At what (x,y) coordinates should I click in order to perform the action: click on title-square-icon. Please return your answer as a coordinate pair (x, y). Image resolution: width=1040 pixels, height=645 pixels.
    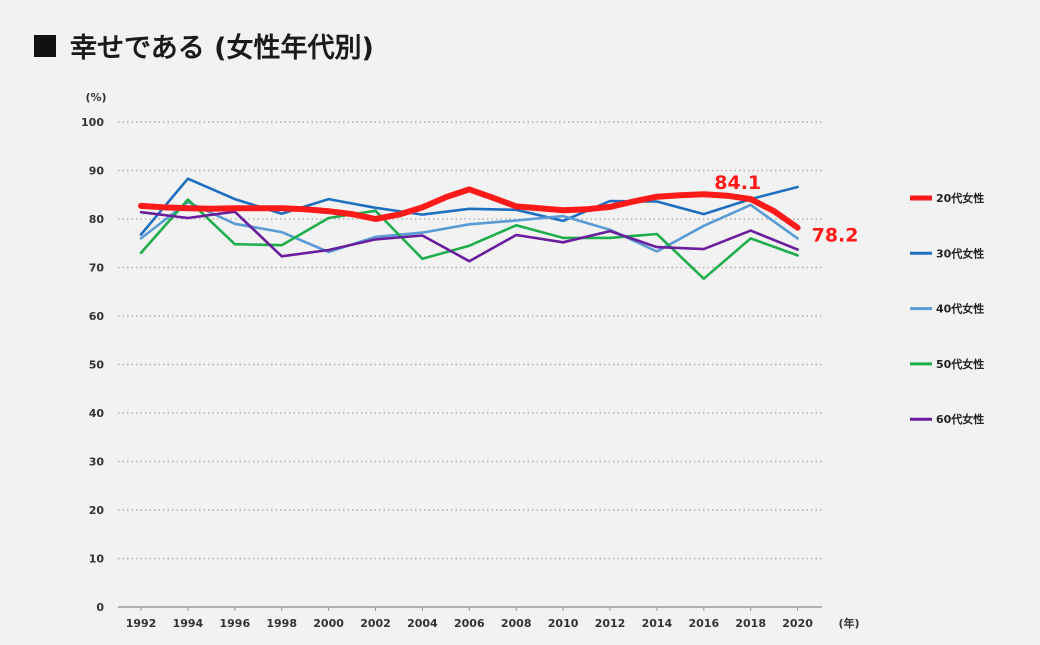
    Looking at the image, I should click on (45, 45).